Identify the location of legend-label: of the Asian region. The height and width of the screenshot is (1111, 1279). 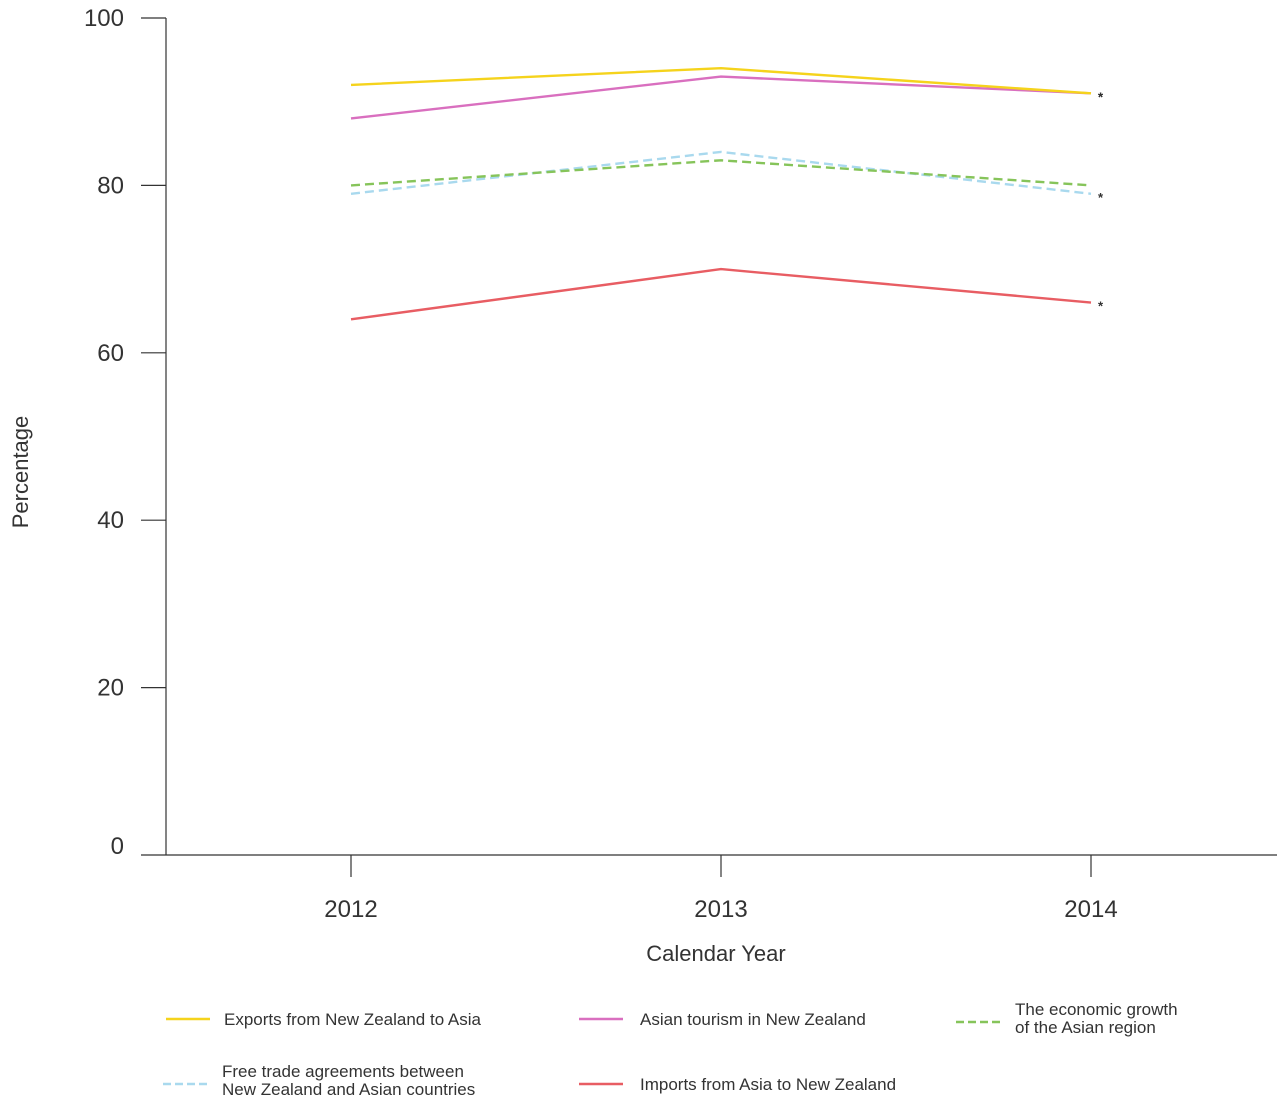
(1085, 1027).